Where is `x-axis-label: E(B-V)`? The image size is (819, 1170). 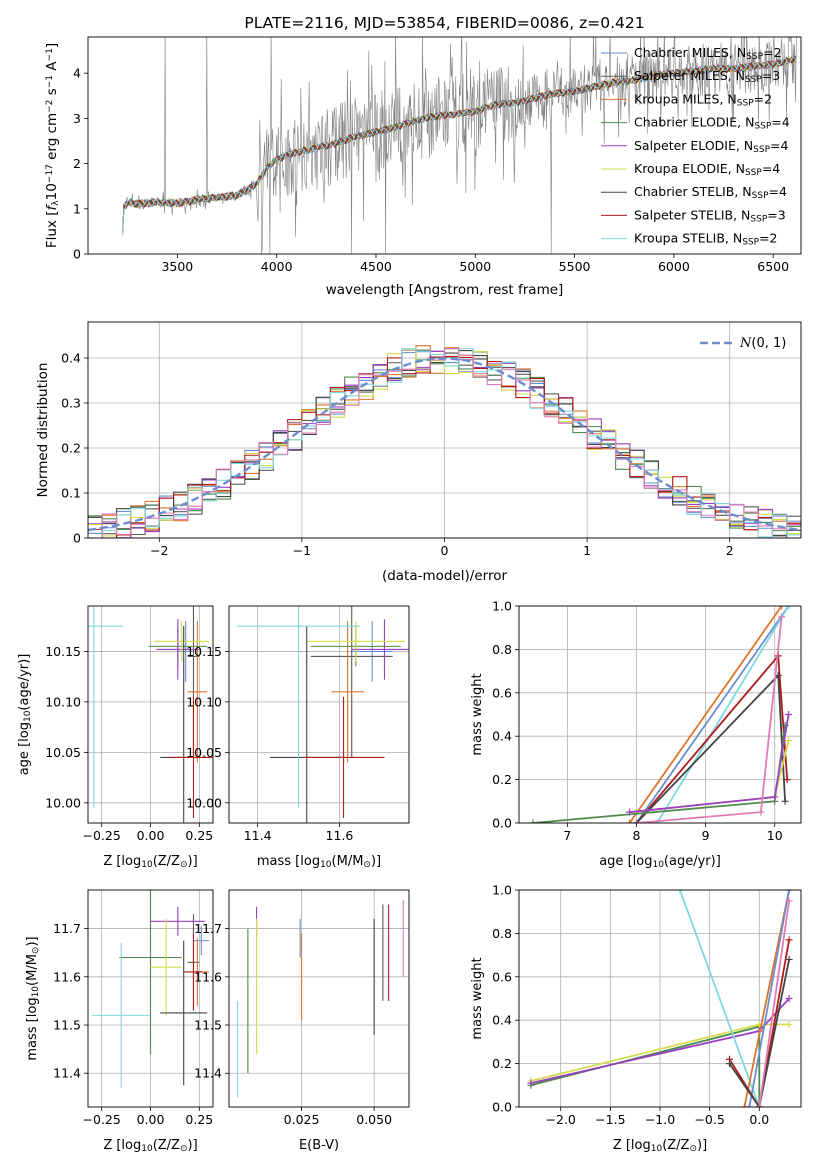
x-axis-label: E(B-V) is located at coordinates (319, 1145).